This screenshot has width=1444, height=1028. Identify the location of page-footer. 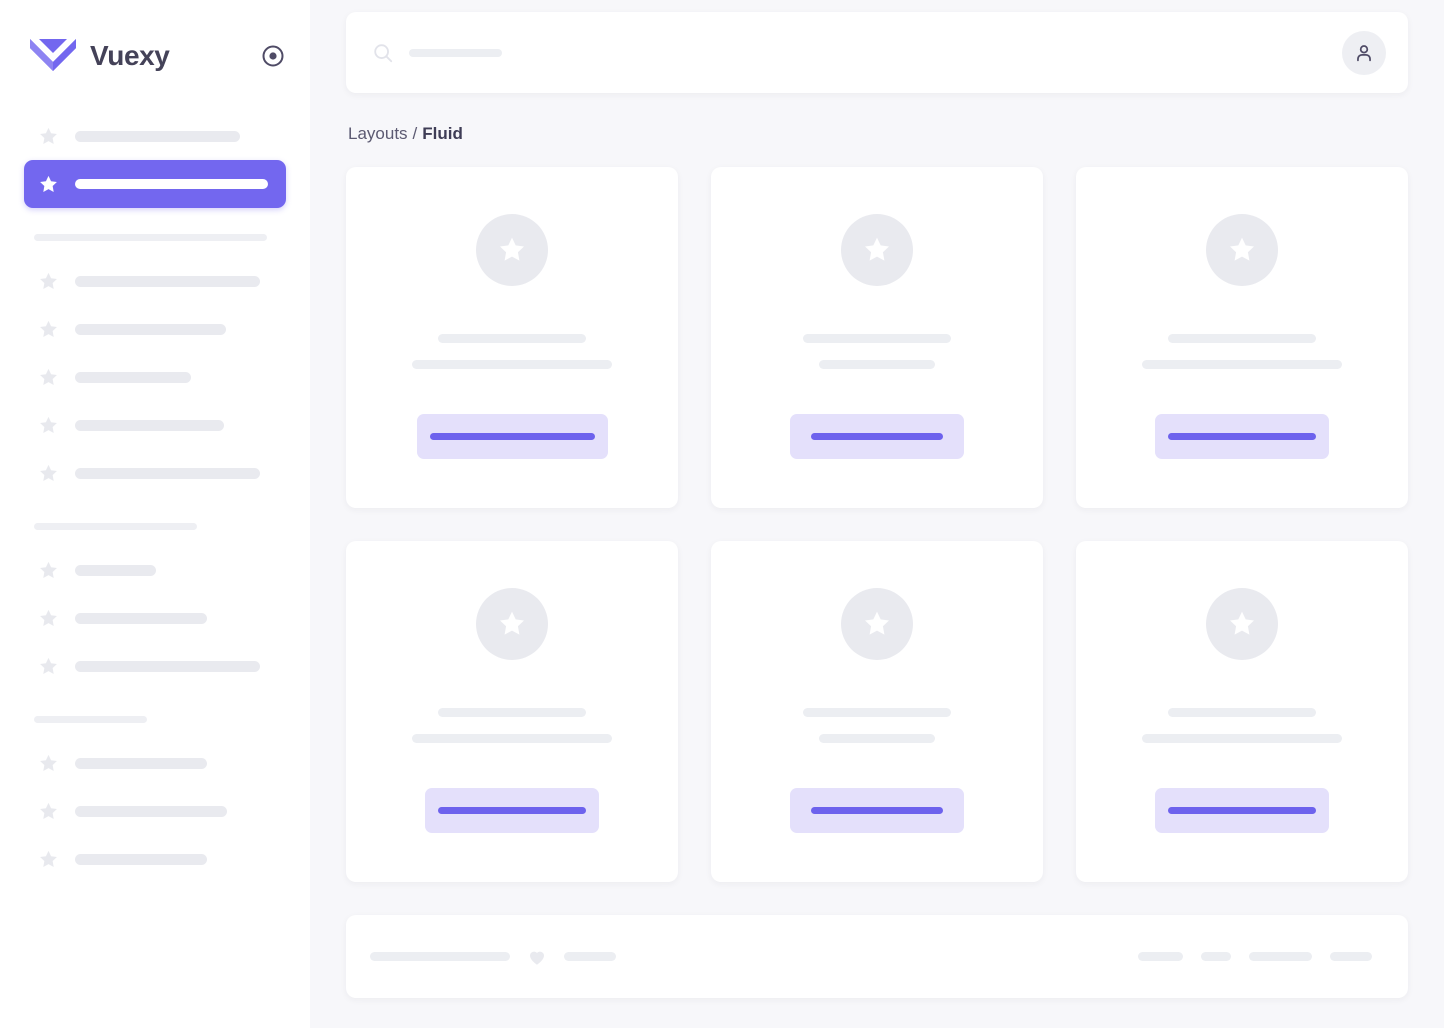
(877, 956).